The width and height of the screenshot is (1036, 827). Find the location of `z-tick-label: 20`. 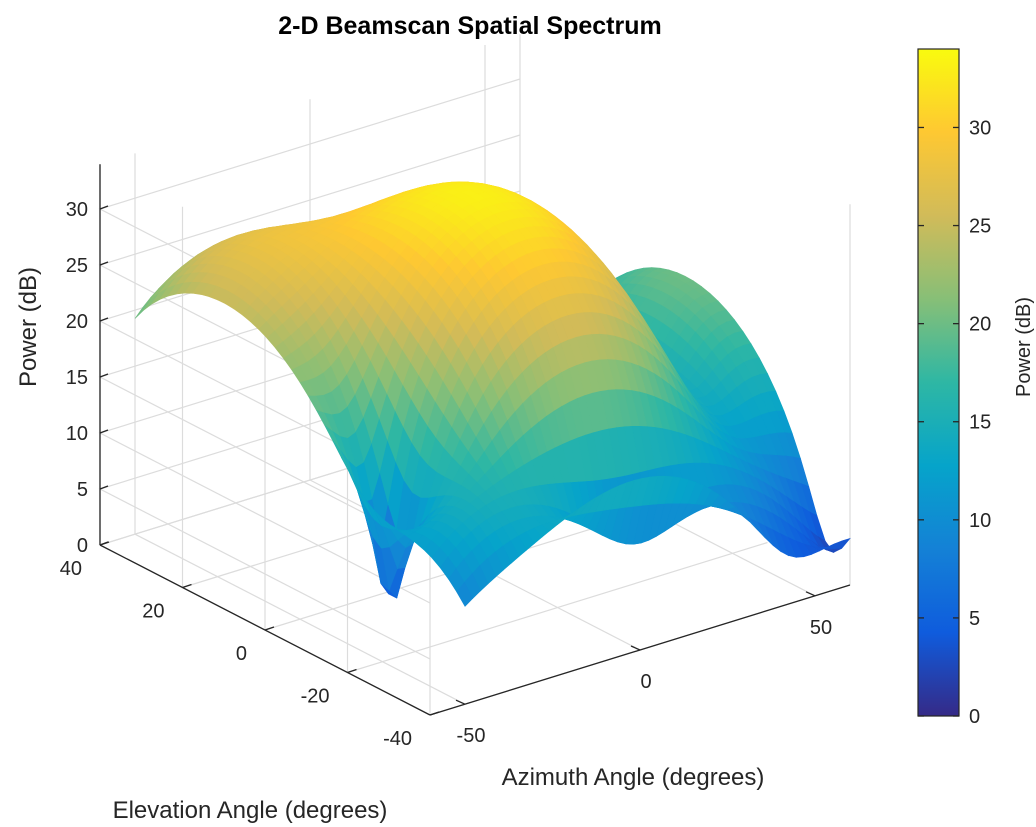

z-tick-label: 20 is located at coordinates (77, 322).